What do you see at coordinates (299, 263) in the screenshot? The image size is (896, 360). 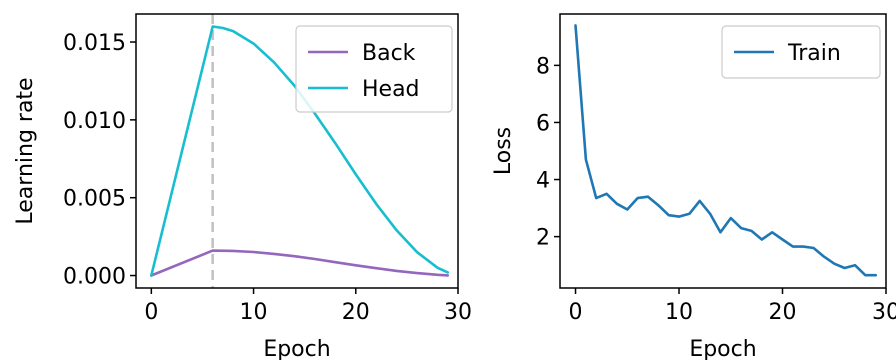 I see `series-line-back` at bounding box center [299, 263].